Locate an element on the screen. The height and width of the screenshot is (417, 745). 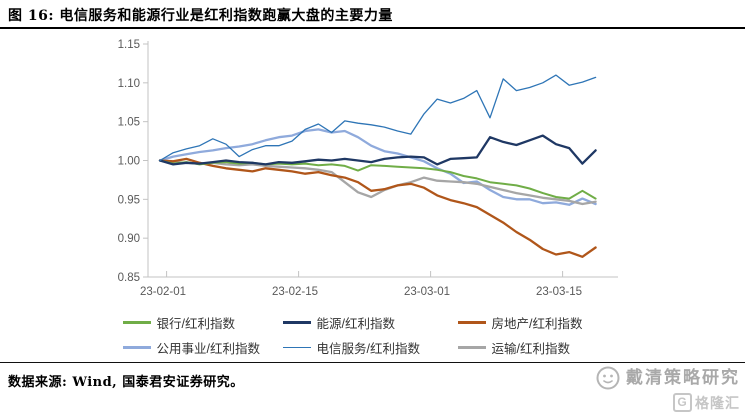
y-axis-label: 0.90 is located at coordinates (129, 239).